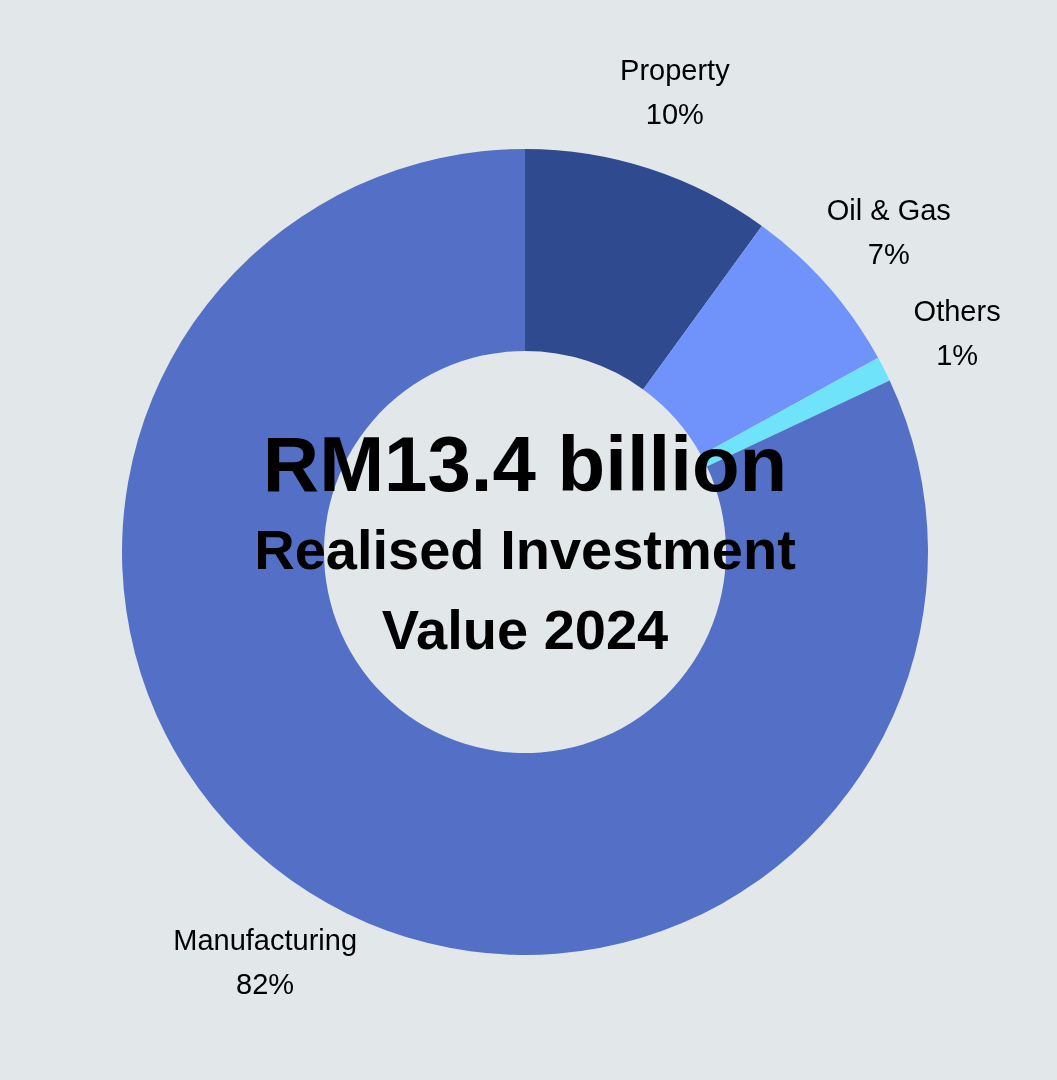 The height and width of the screenshot is (1080, 1057). I want to click on data-label: 82%, so click(265, 984).